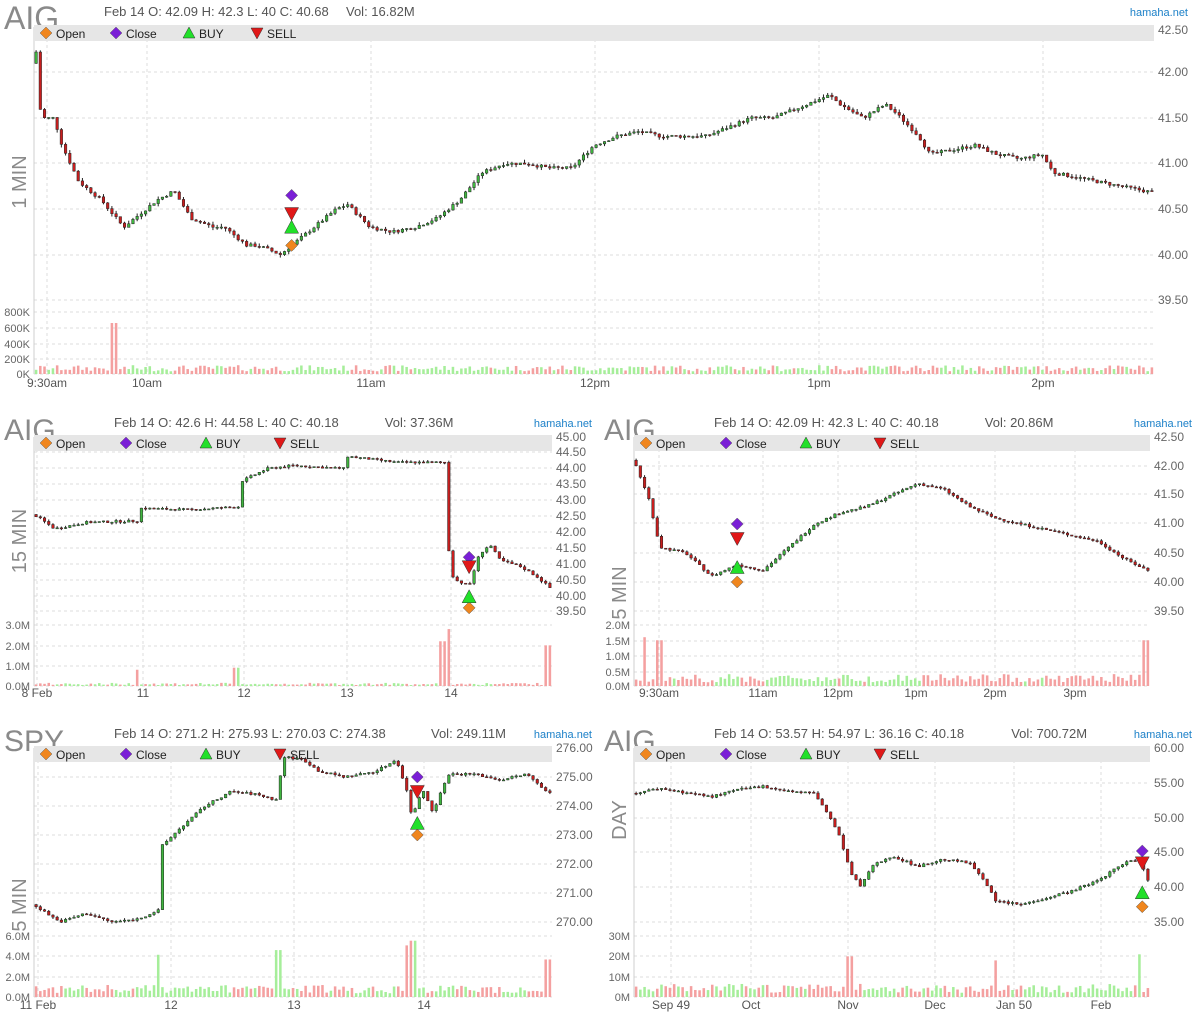  I want to click on legend-label: SELL, so click(905, 755).